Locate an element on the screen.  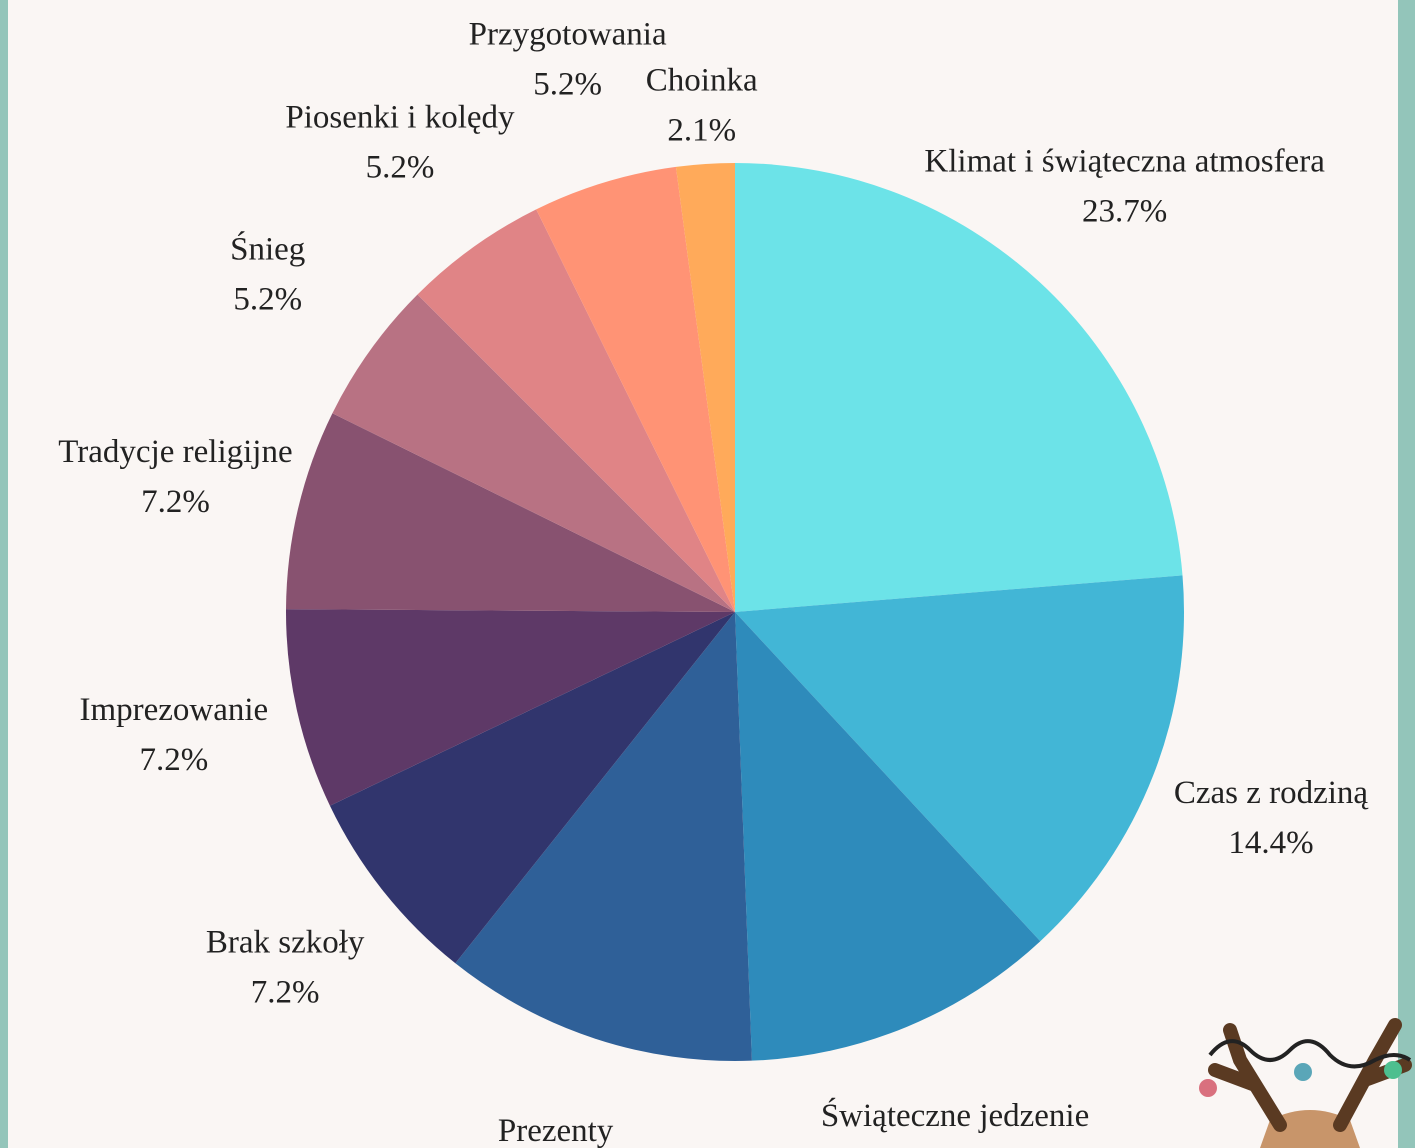
antlers is located at coordinates (1310, 1075).